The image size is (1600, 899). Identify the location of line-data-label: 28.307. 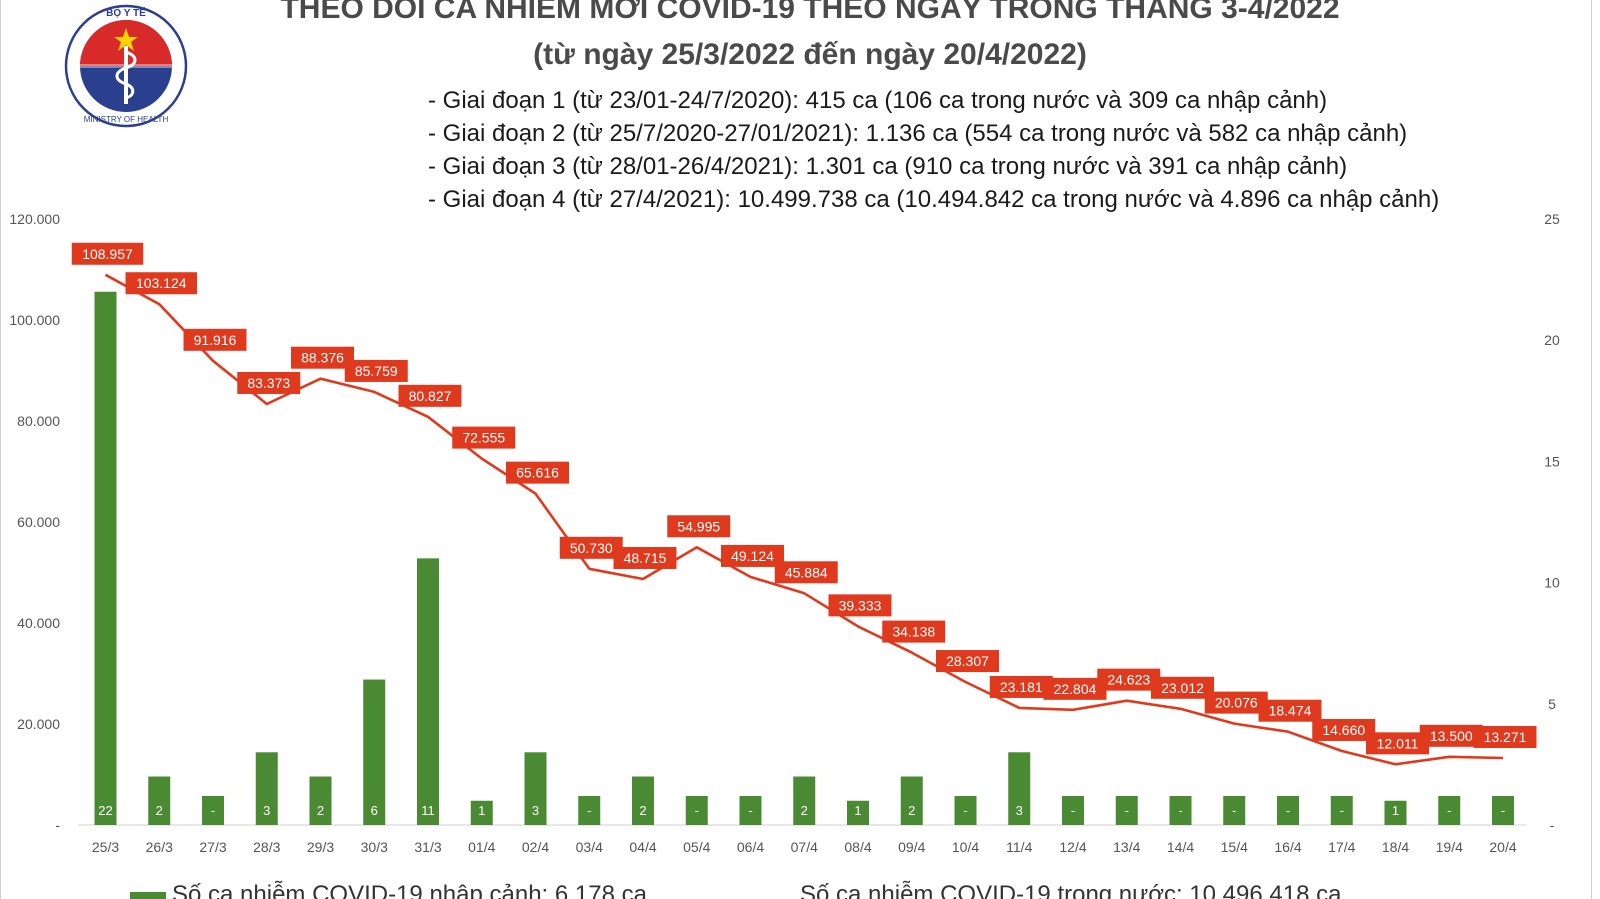
(967, 661).